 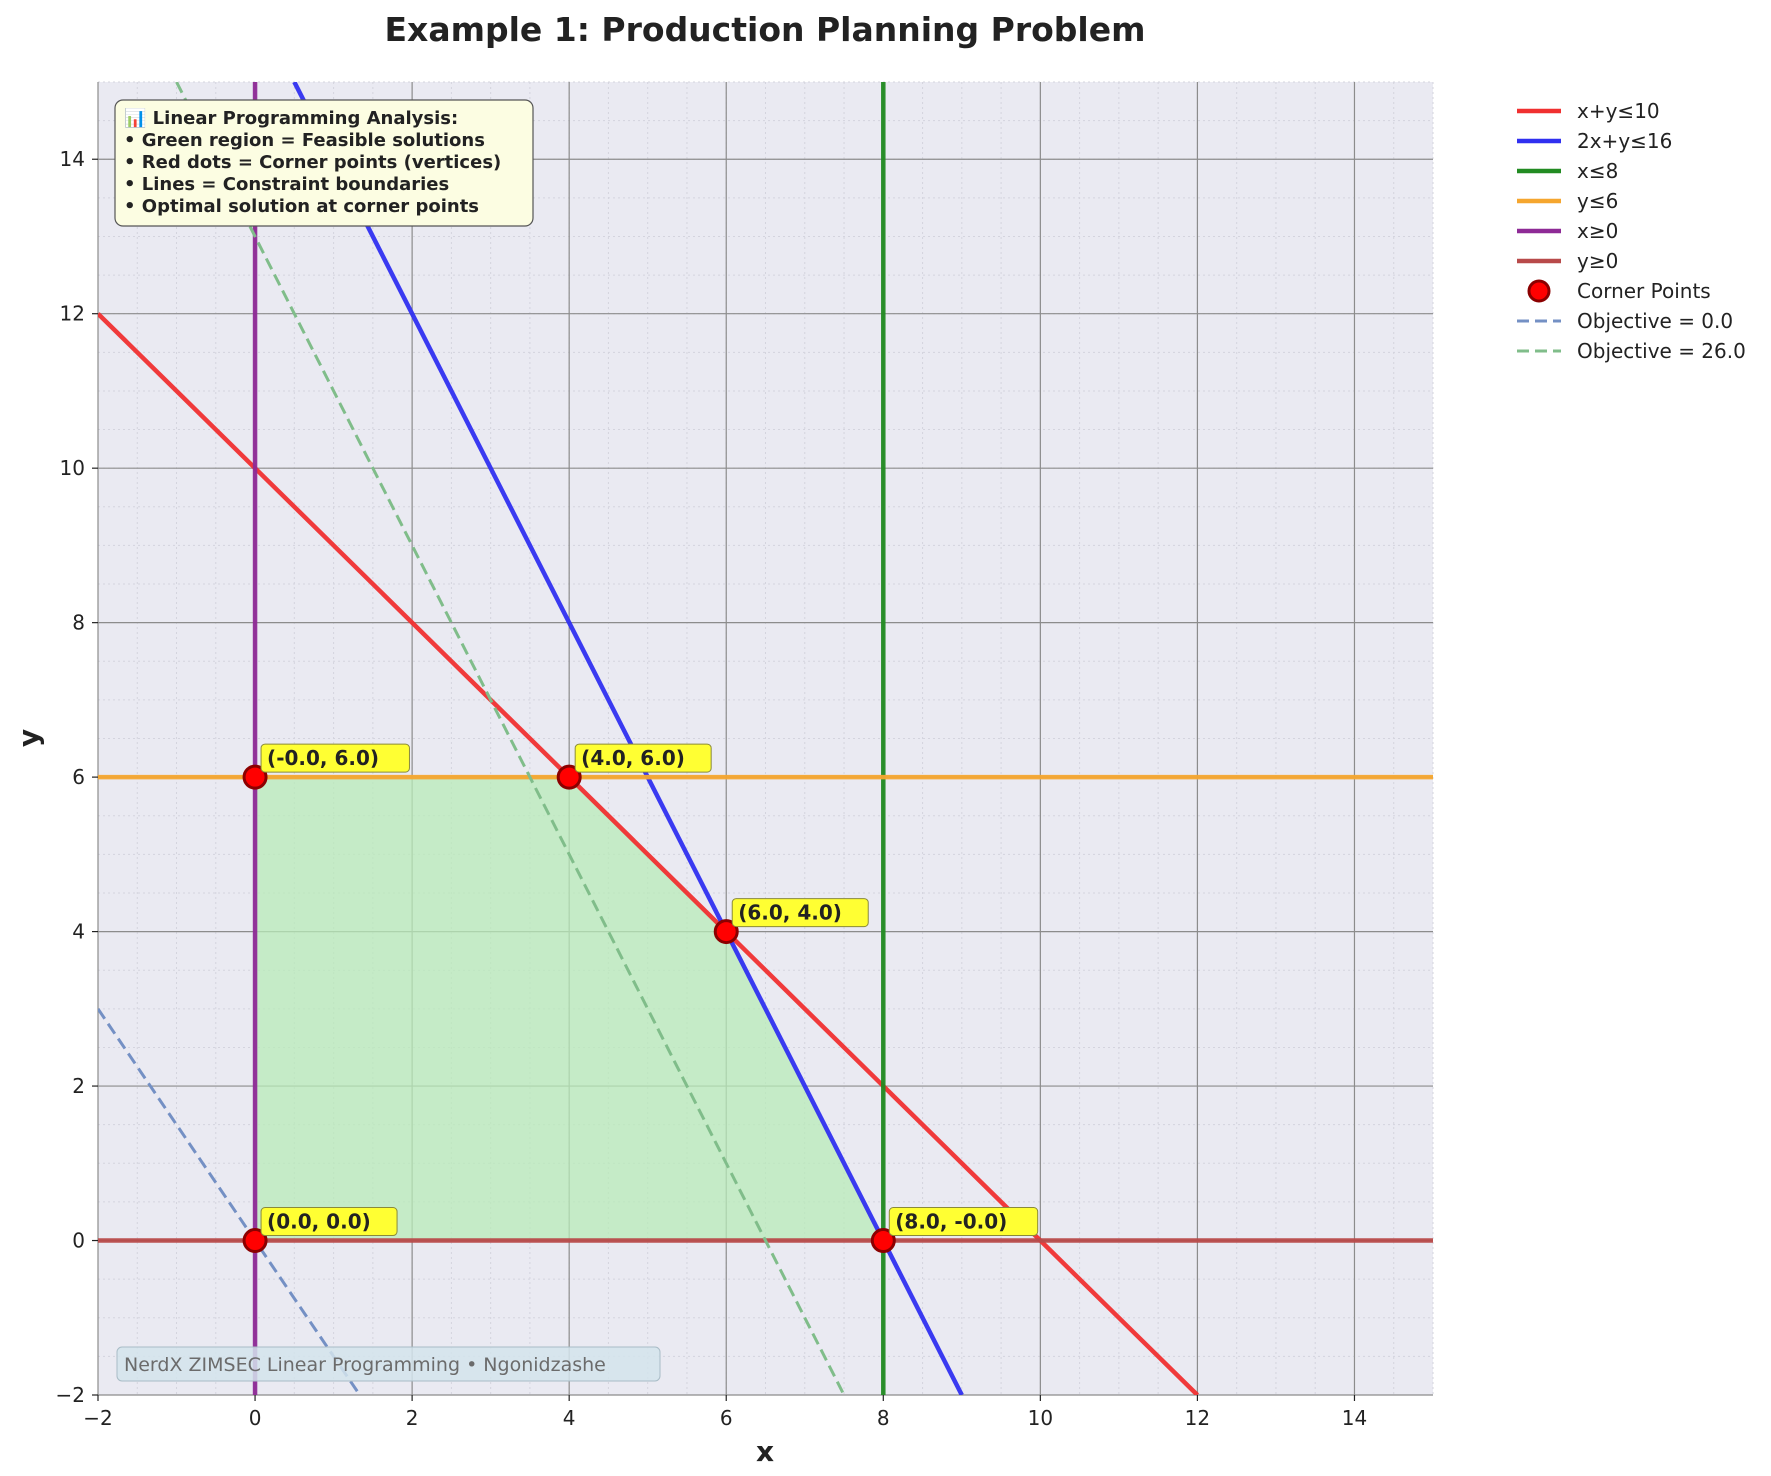 I want to click on x-tick-label: 2, so click(x=412, y=1418).